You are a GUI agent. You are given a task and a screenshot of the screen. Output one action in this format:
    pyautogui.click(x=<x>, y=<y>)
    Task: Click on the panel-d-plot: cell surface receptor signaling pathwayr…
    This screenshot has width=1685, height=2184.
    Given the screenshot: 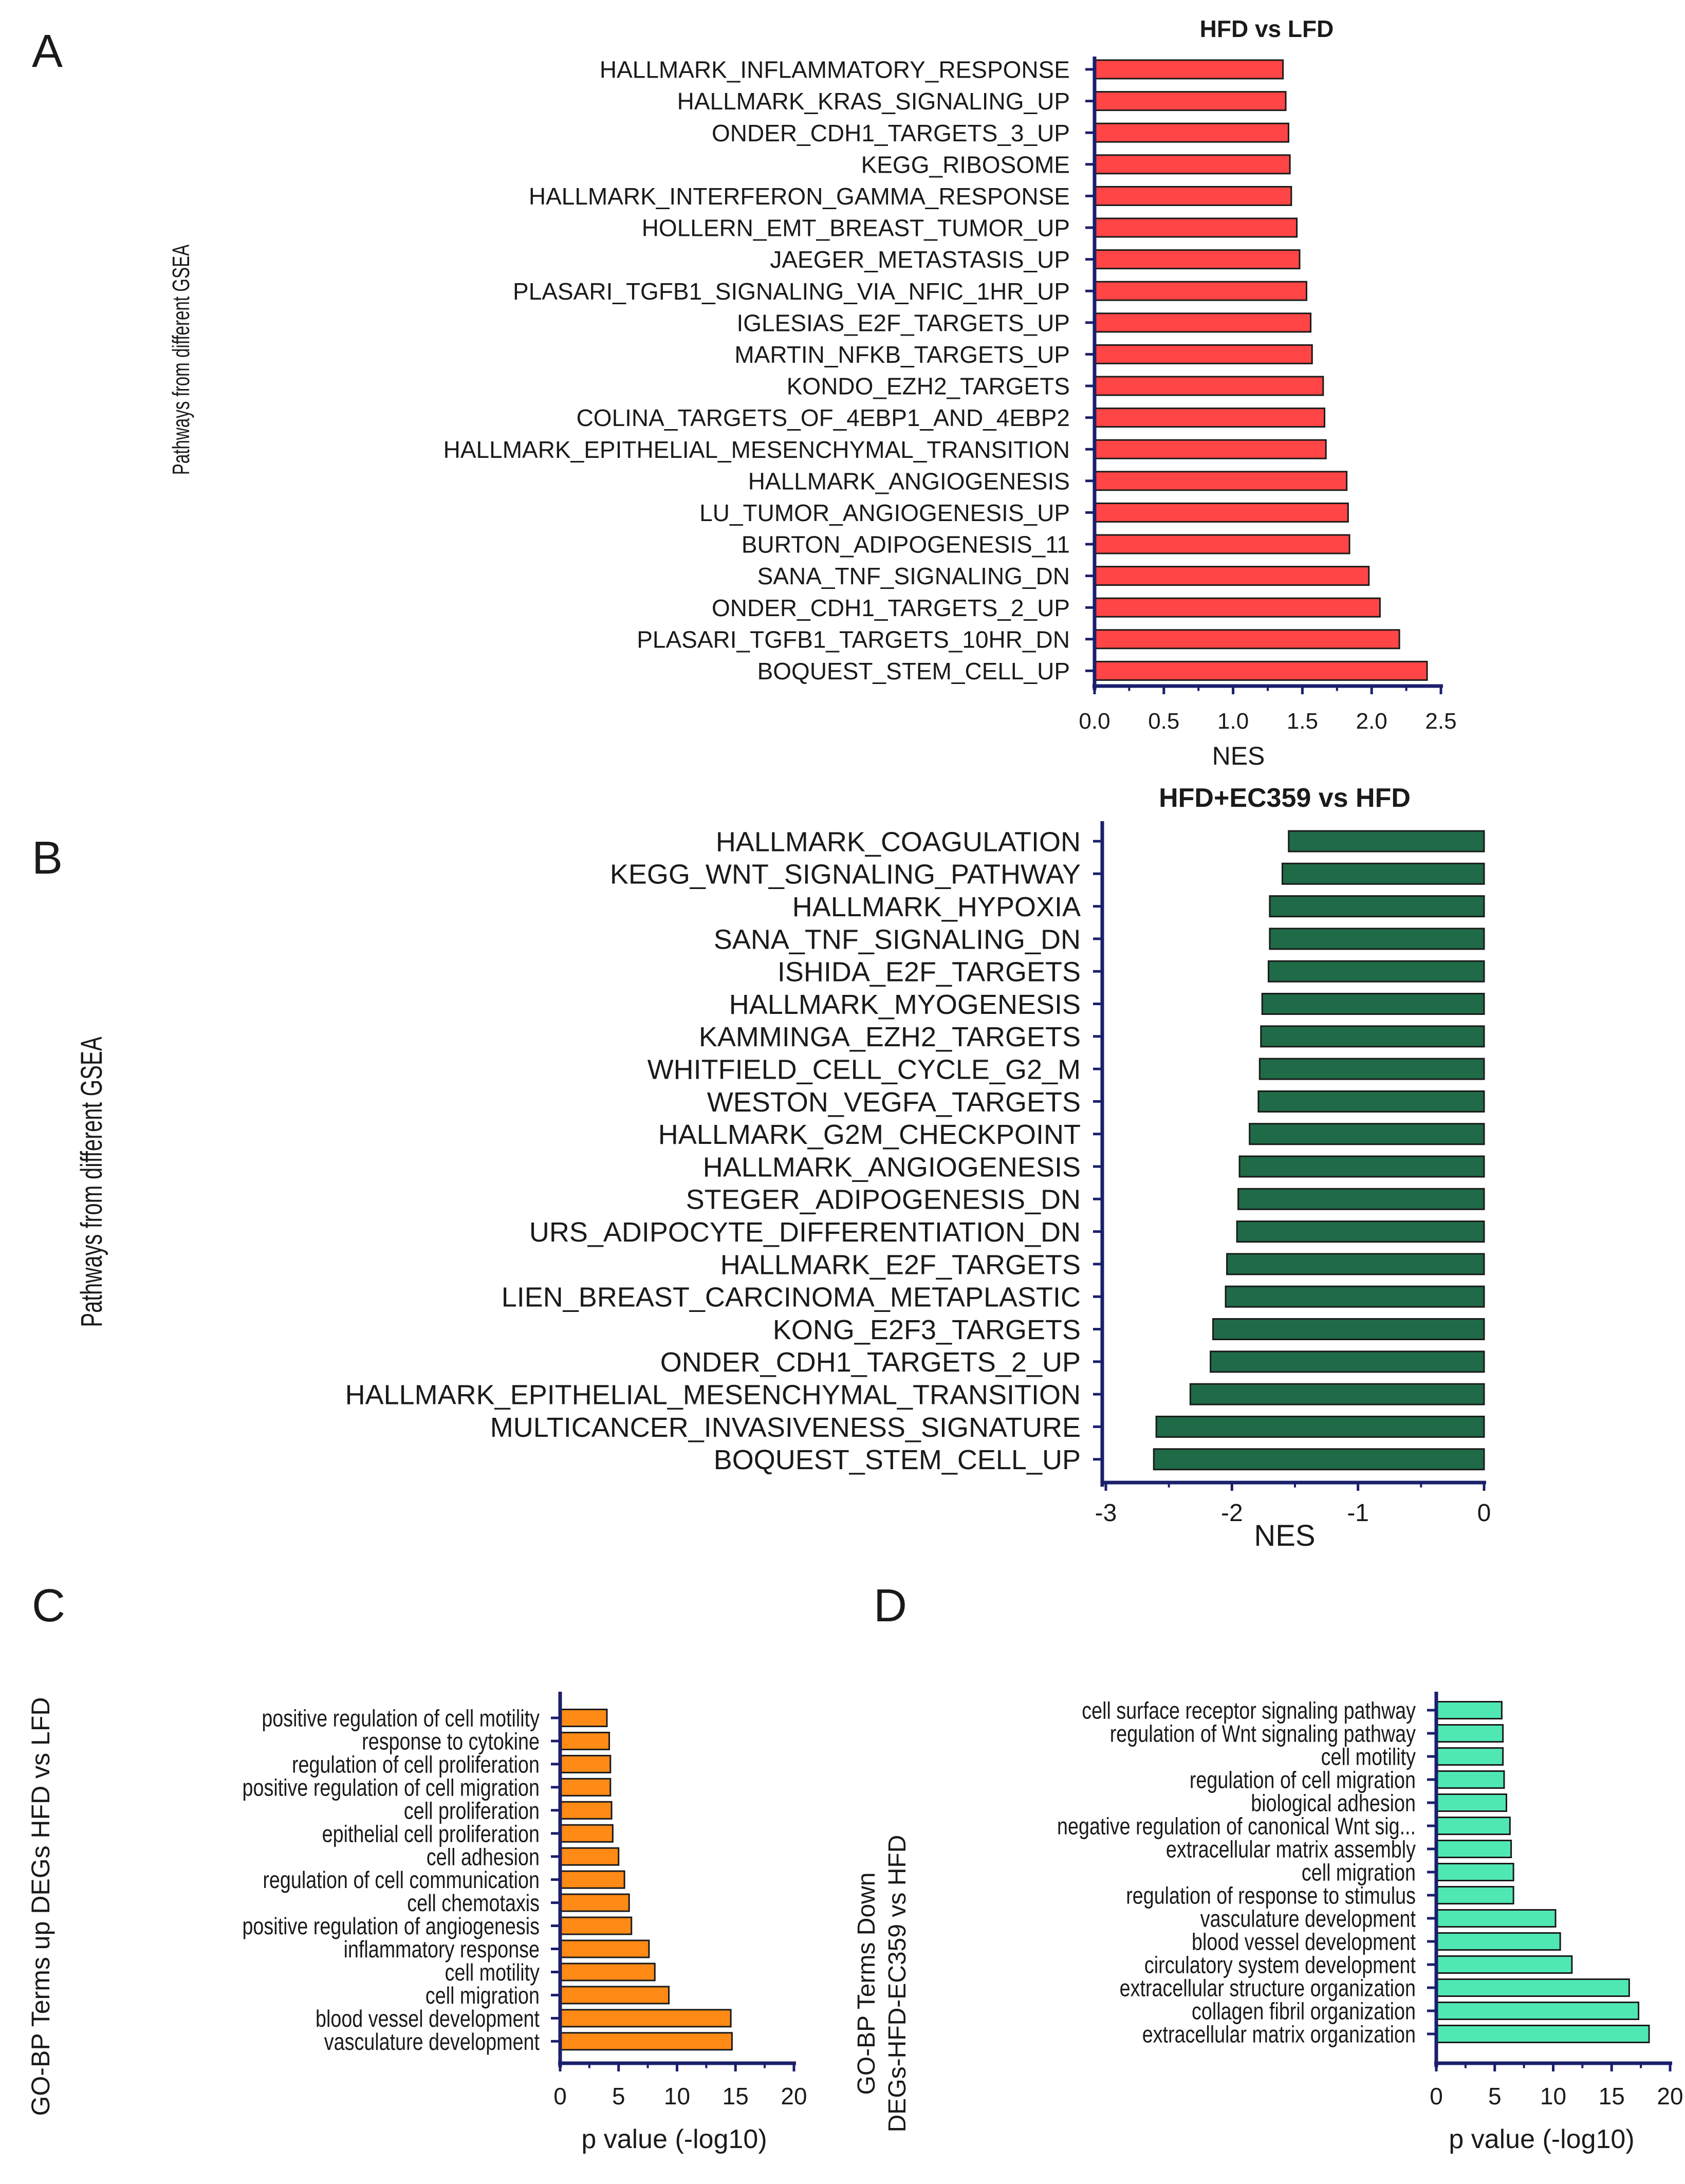 What is the action you would take?
    pyautogui.click(x=1370, y=1900)
    